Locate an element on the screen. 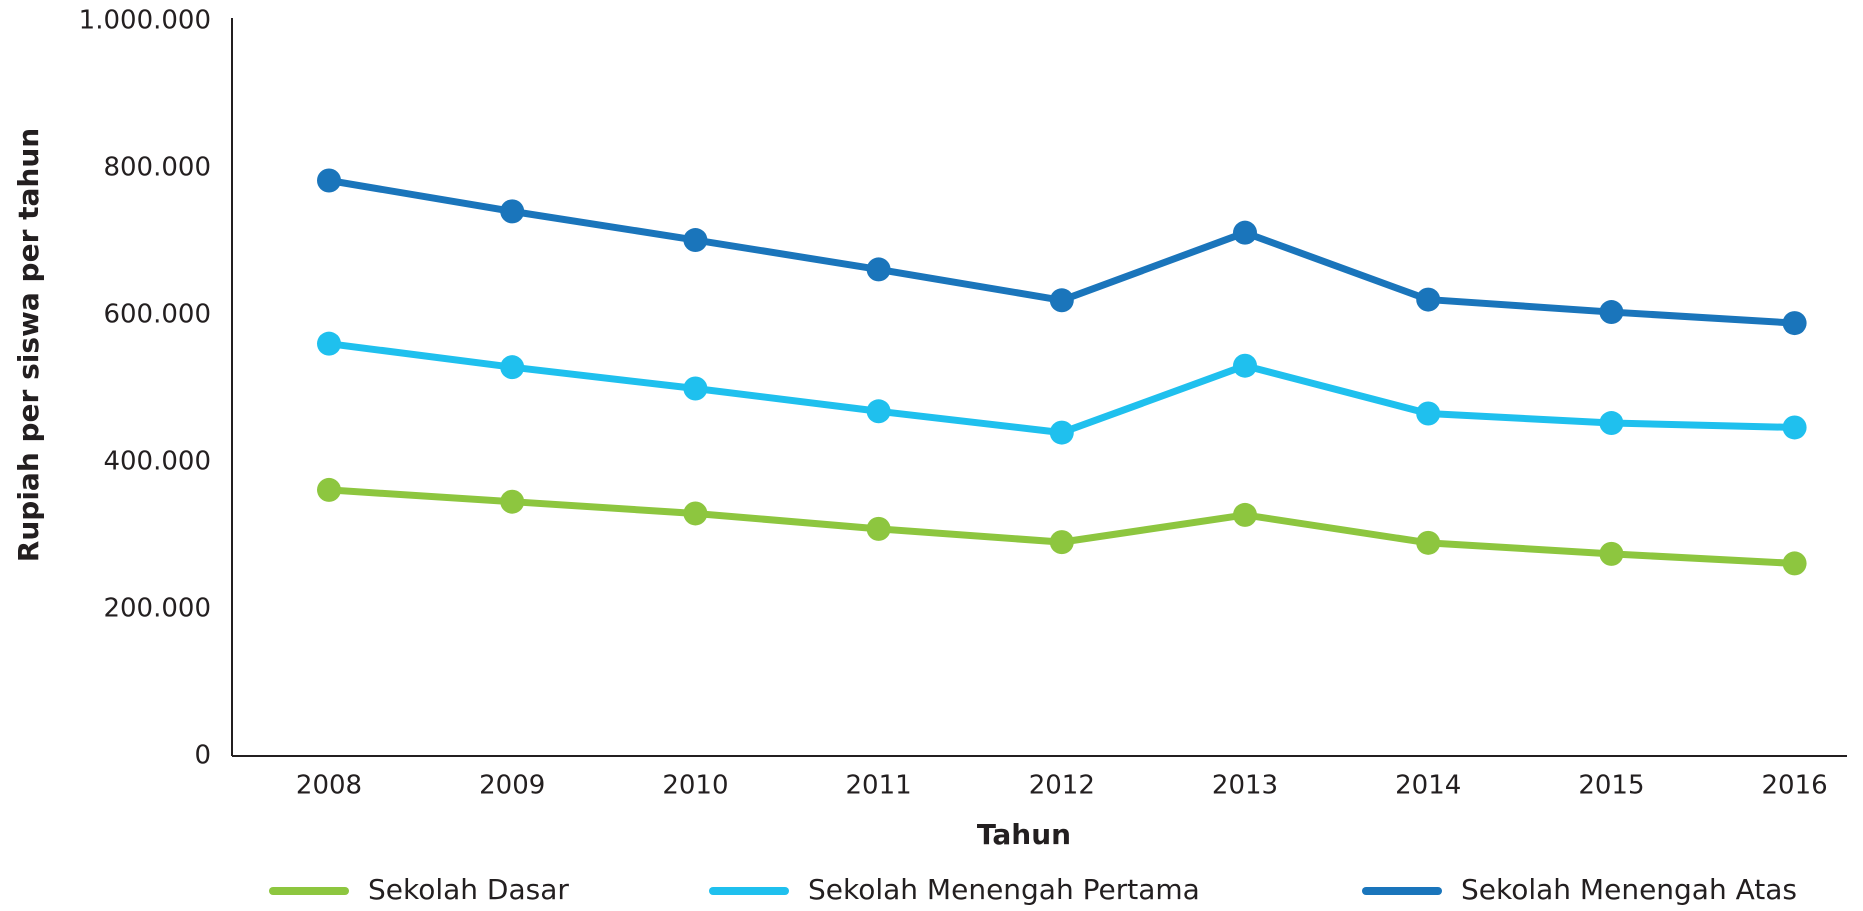 The height and width of the screenshot is (911, 1863). y-tick-label: 600.000 is located at coordinates (157, 315).